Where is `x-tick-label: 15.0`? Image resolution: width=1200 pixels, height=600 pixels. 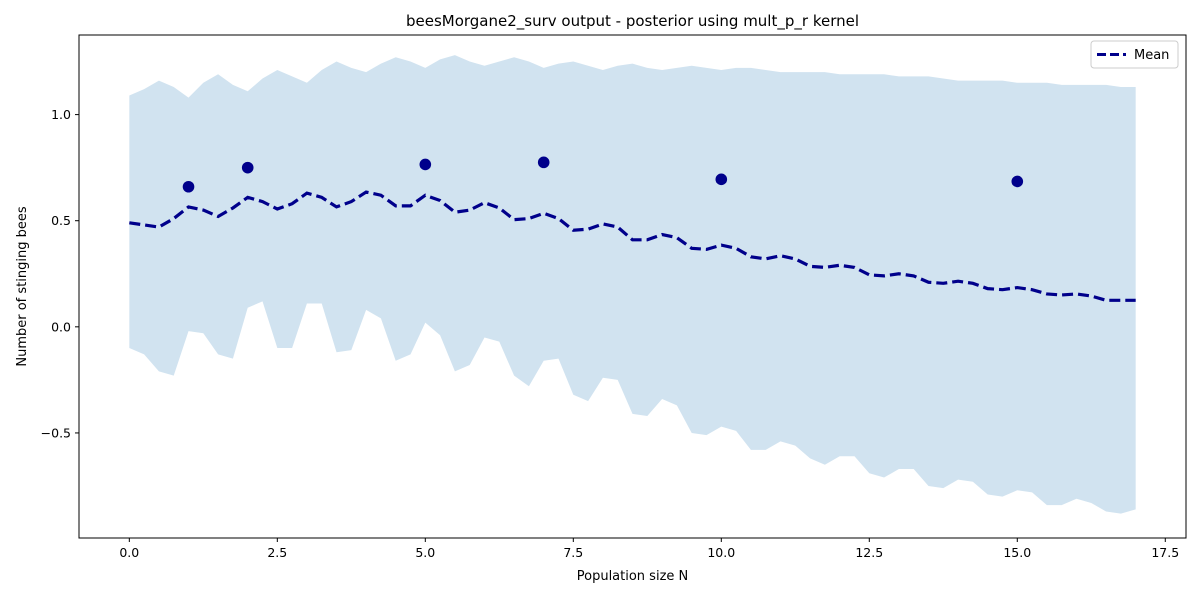 x-tick-label: 15.0 is located at coordinates (1017, 552).